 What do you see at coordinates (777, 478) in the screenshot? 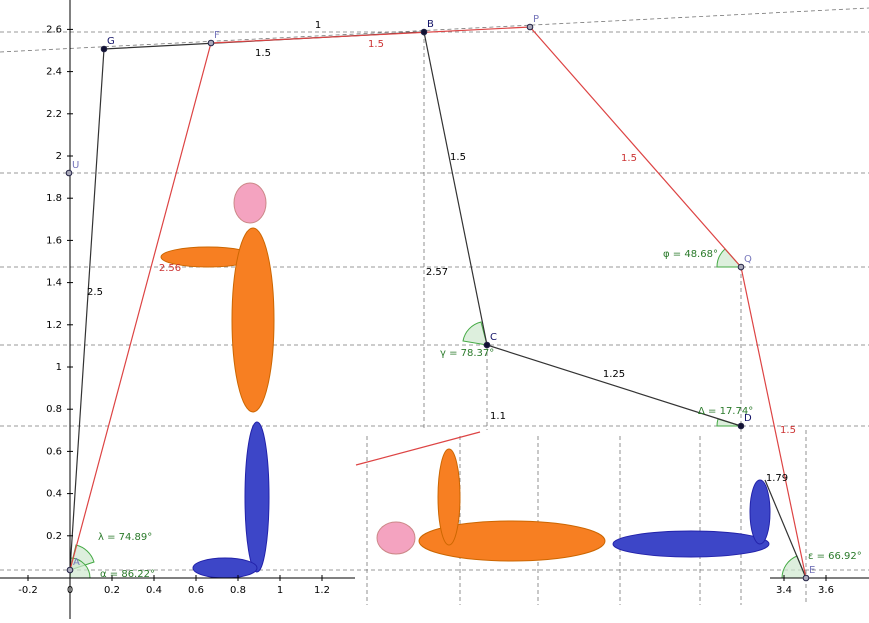
I see `segment-label: 1.79` at bounding box center [777, 478].